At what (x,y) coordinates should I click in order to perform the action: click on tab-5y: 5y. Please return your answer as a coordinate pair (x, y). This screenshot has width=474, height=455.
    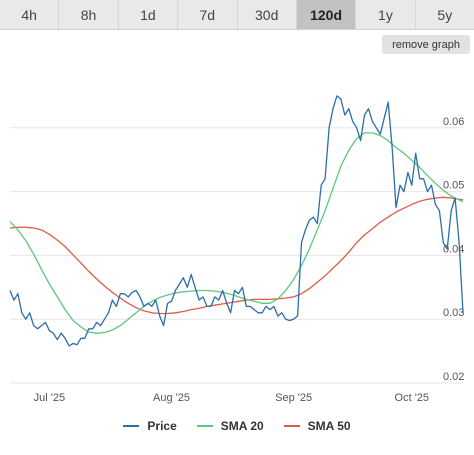
    Looking at the image, I should click on (445, 14).